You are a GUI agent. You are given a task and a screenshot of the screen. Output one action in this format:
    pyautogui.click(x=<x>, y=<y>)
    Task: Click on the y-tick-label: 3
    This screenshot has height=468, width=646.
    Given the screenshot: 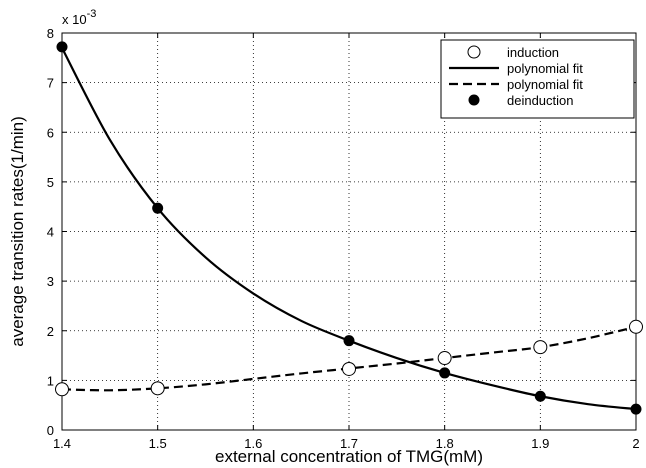 What is the action you would take?
    pyautogui.click(x=50, y=281)
    